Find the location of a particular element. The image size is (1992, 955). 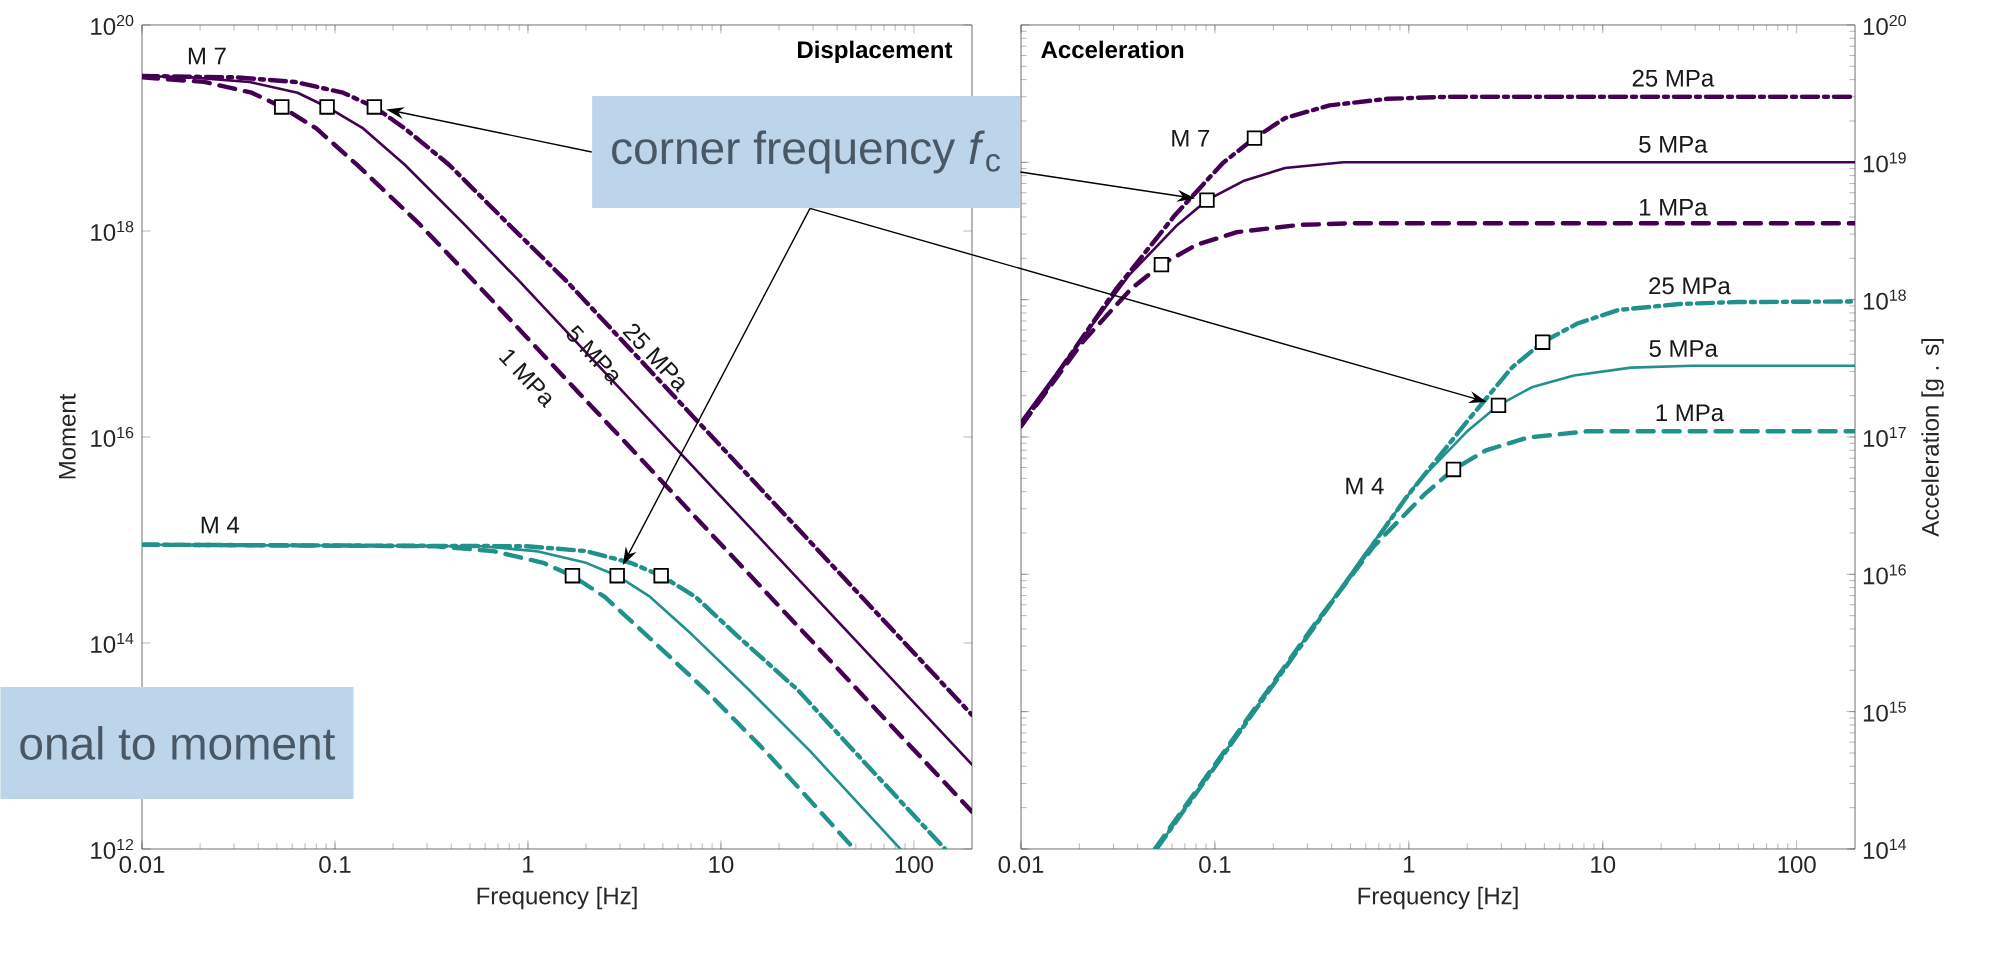

y-tick-label: 10$^{15}$ is located at coordinates (1884, 711).